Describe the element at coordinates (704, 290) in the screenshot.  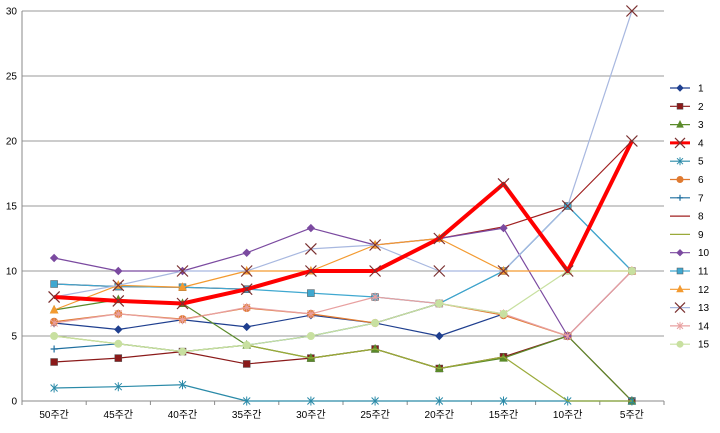
I see `legend-label: 12` at that location.